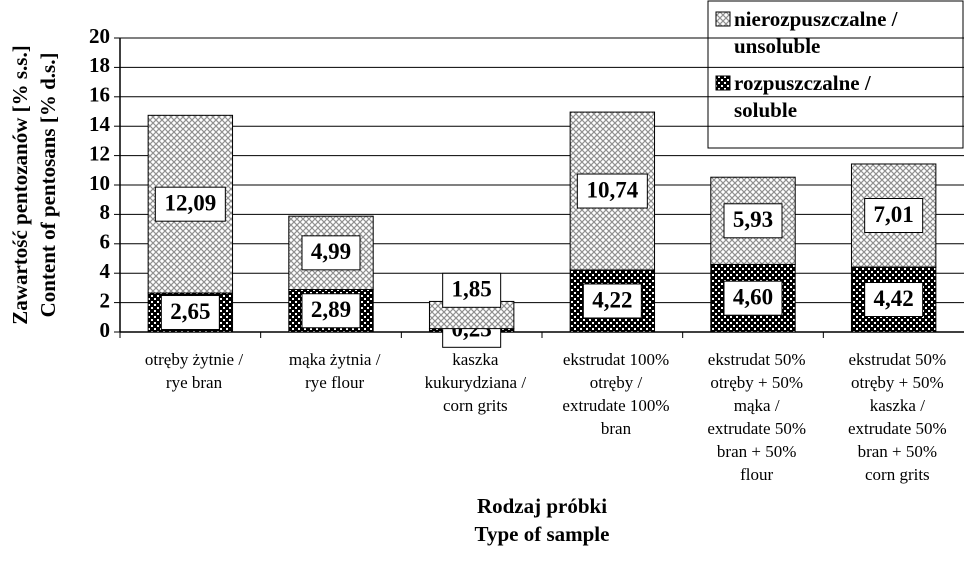  I want to click on y-tick-label: 16, so click(99, 95).